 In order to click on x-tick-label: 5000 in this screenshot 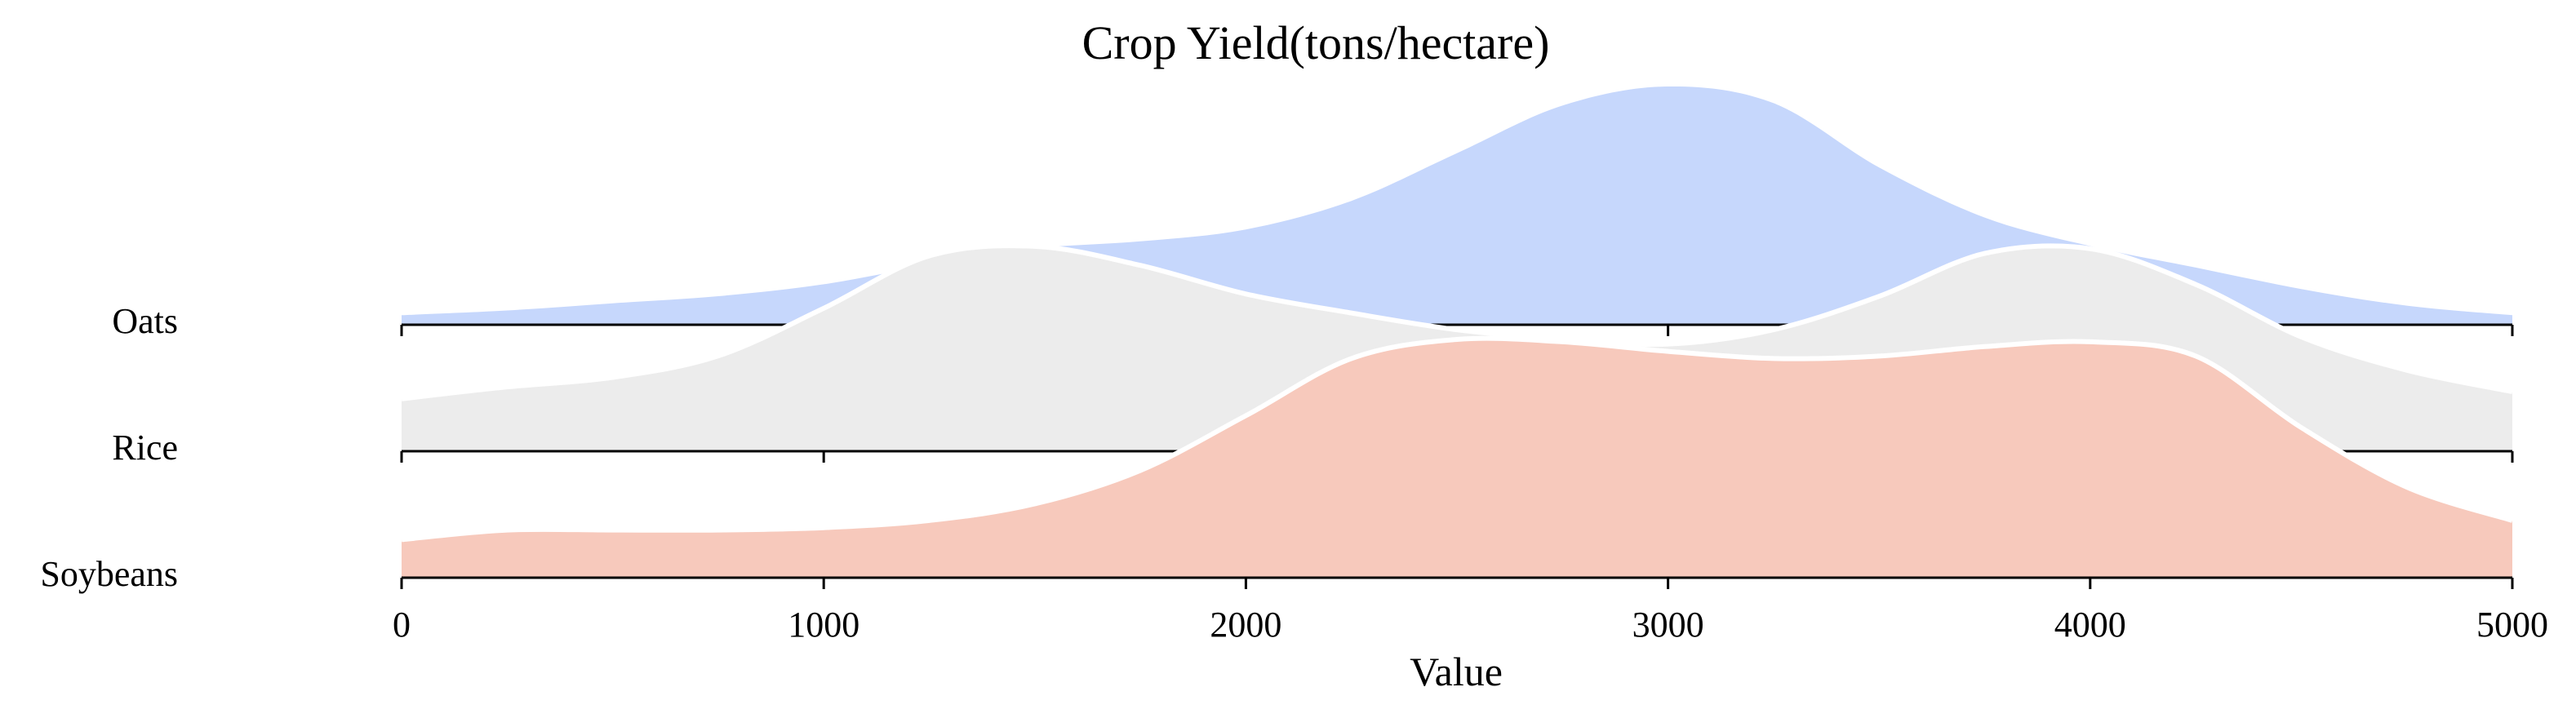, I will do `click(2512, 625)`.